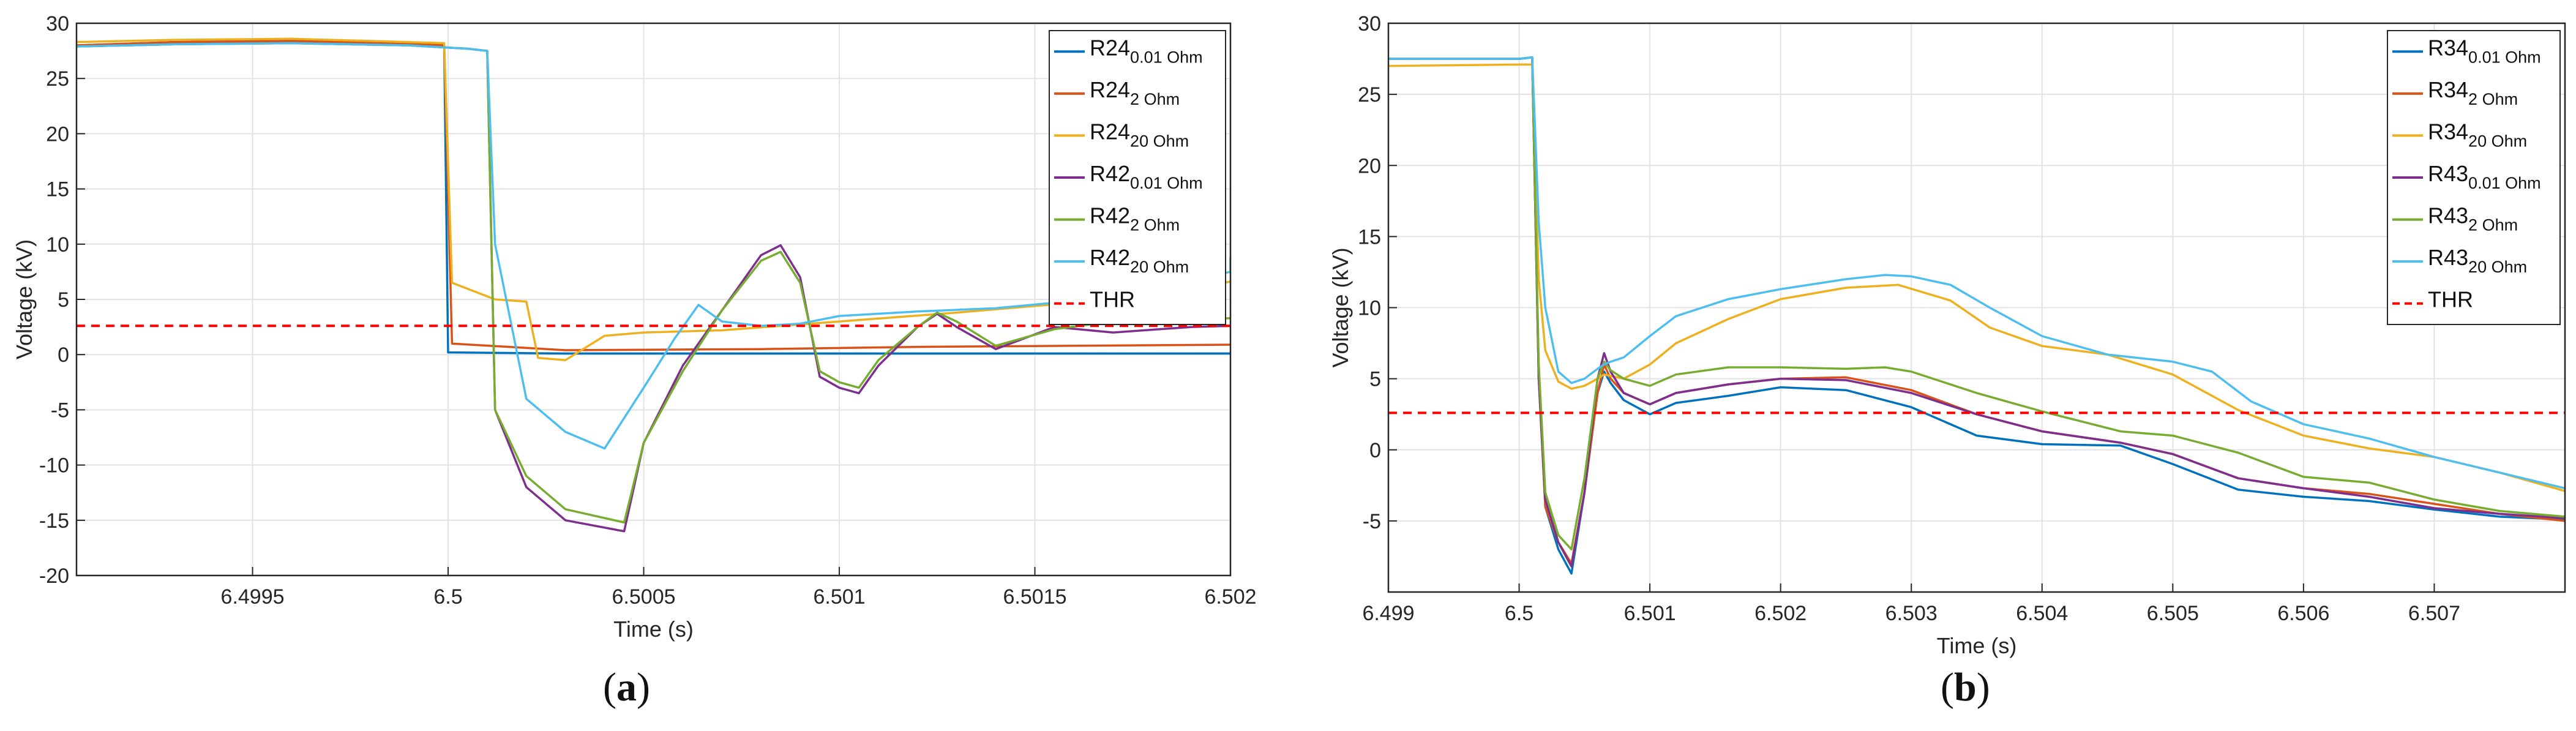 Image resolution: width=2576 pixels, height=731 pixels. Describe the element at coordinates (610, 687) in the screenshot. I see `panel-label-a-open: (` at that location.